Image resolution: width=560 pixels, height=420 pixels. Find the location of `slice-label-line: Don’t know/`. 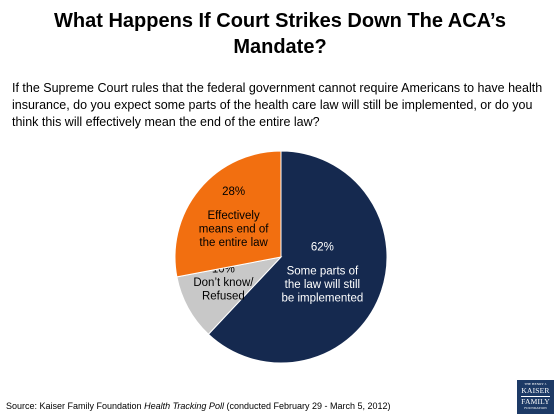

slice-label-line: Don’t know/ is located at coordinates (223, 283).